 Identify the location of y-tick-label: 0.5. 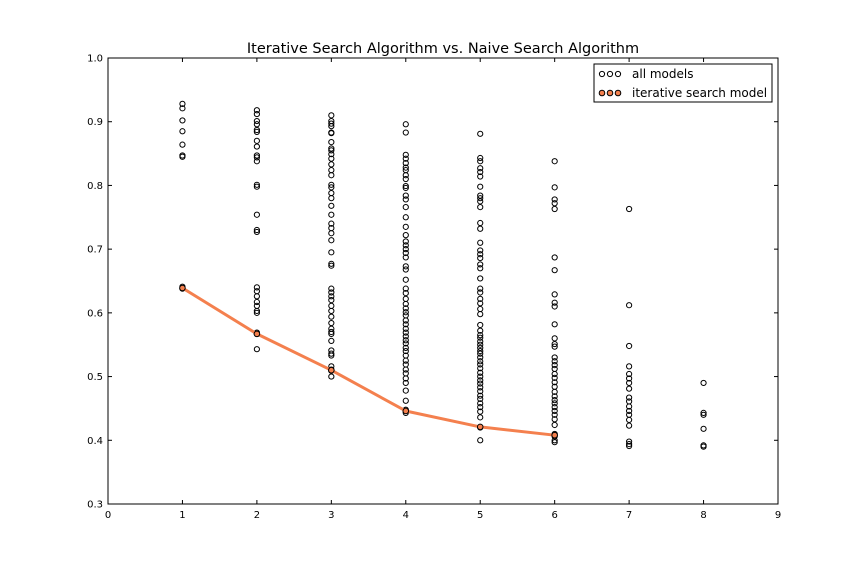
(95, 377).